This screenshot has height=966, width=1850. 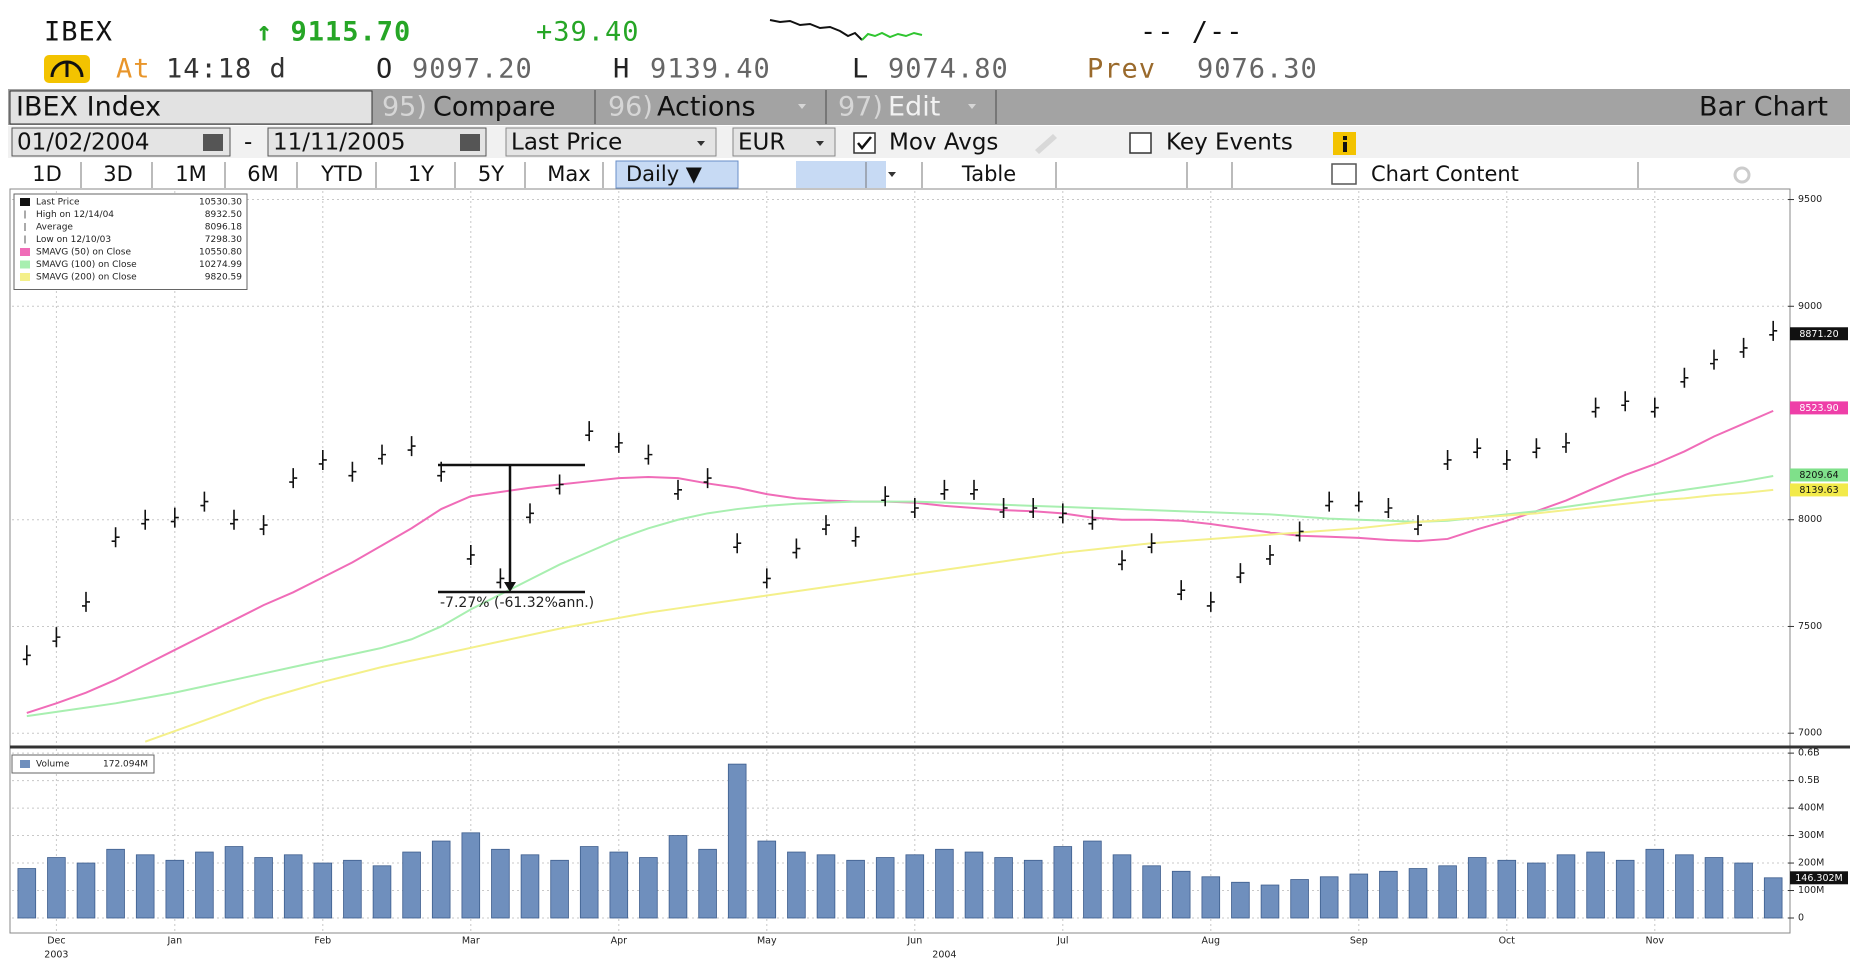 What do you see at coordinates (226, 69) in the screenshot?
I see `time: 14:18 d` at bounding box center [226, 69].